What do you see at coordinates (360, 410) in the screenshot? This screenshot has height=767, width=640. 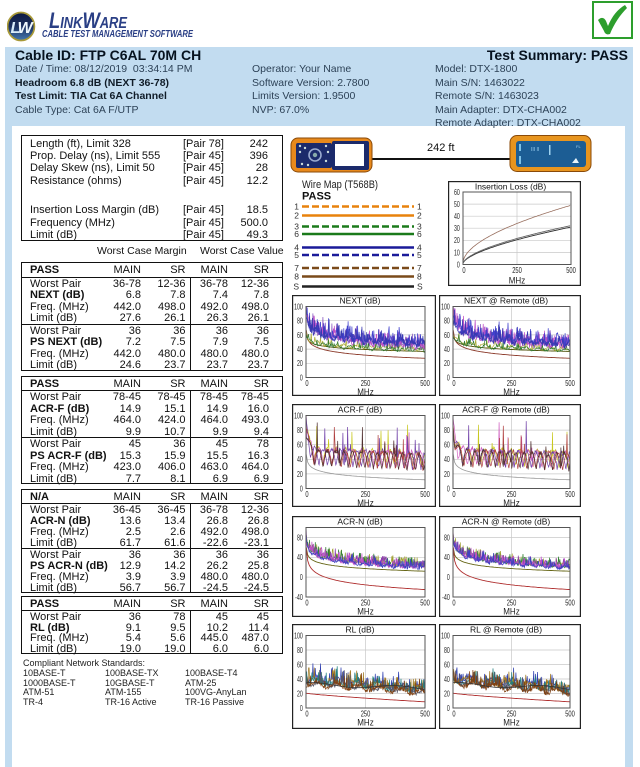 I see `svg-text: ACR-F (dB)` at bounding box center [360, 410].